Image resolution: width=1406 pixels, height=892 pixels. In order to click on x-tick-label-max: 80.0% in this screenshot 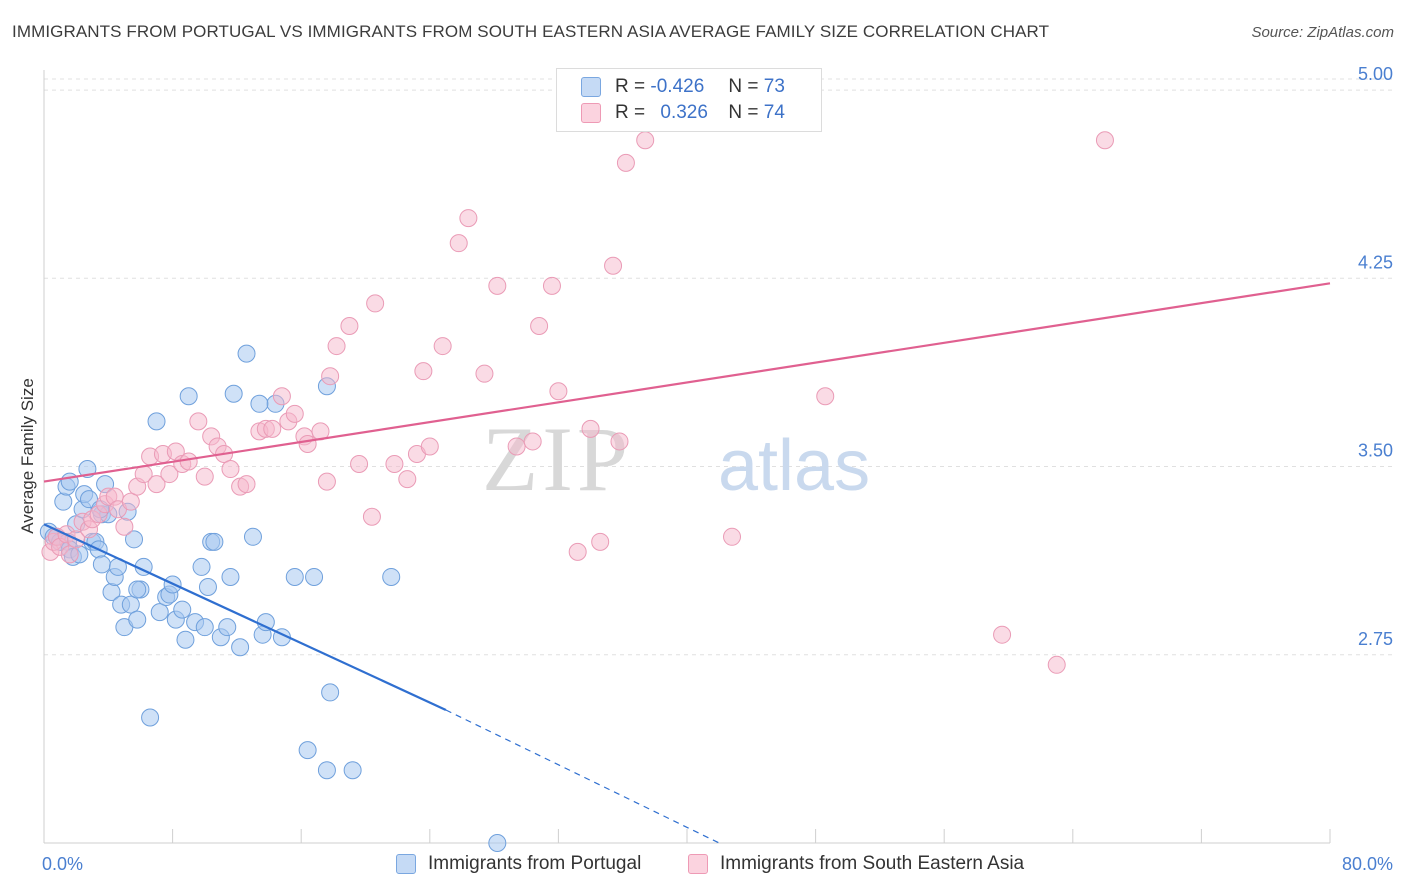, I will do `click(1367, 864)`.